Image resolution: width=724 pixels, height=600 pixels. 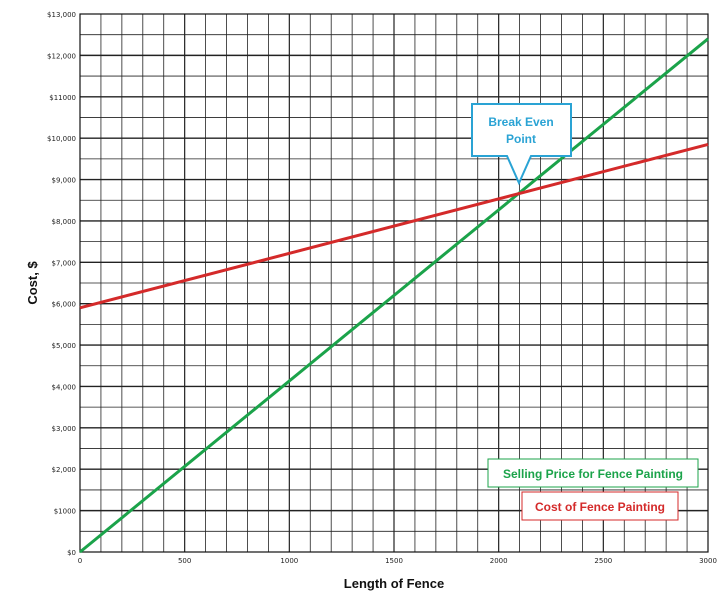 What do you see at coordinates (64, 181) in the screenshot?
I see `y-tick-label: $9,000` at bounding box center [64, 181].